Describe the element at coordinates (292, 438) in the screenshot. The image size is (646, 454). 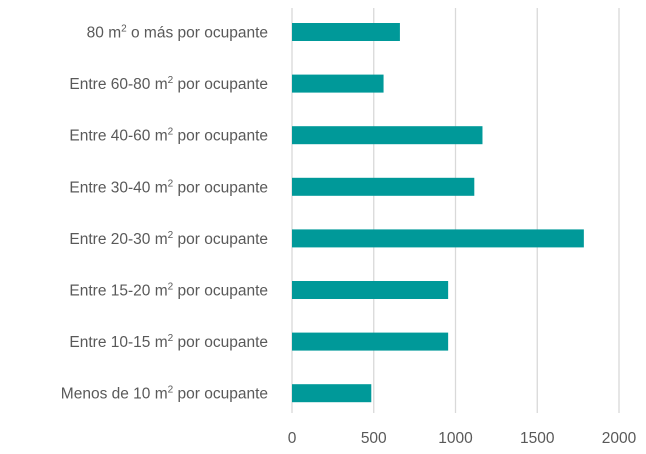
I see `x-tick-label: 0` at that location.